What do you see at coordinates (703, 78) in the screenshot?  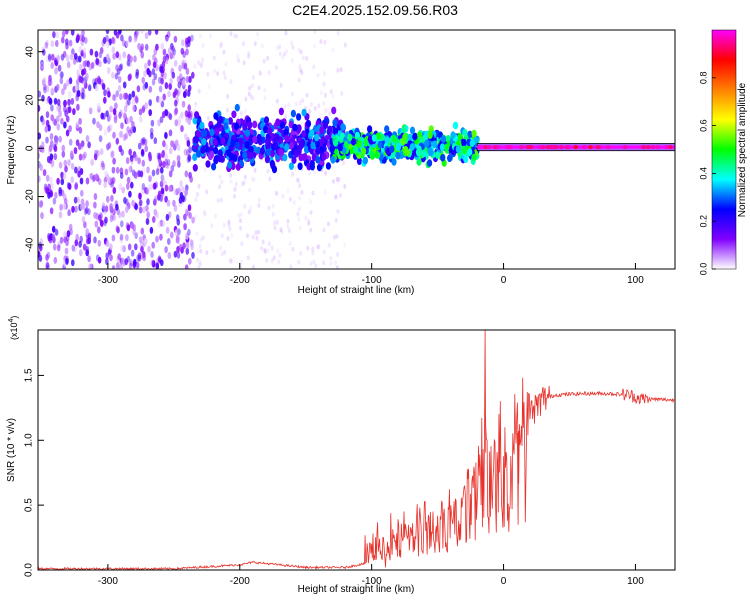 I see `colorbar-tick-label: 0.8` at bounding box center [703, 78].